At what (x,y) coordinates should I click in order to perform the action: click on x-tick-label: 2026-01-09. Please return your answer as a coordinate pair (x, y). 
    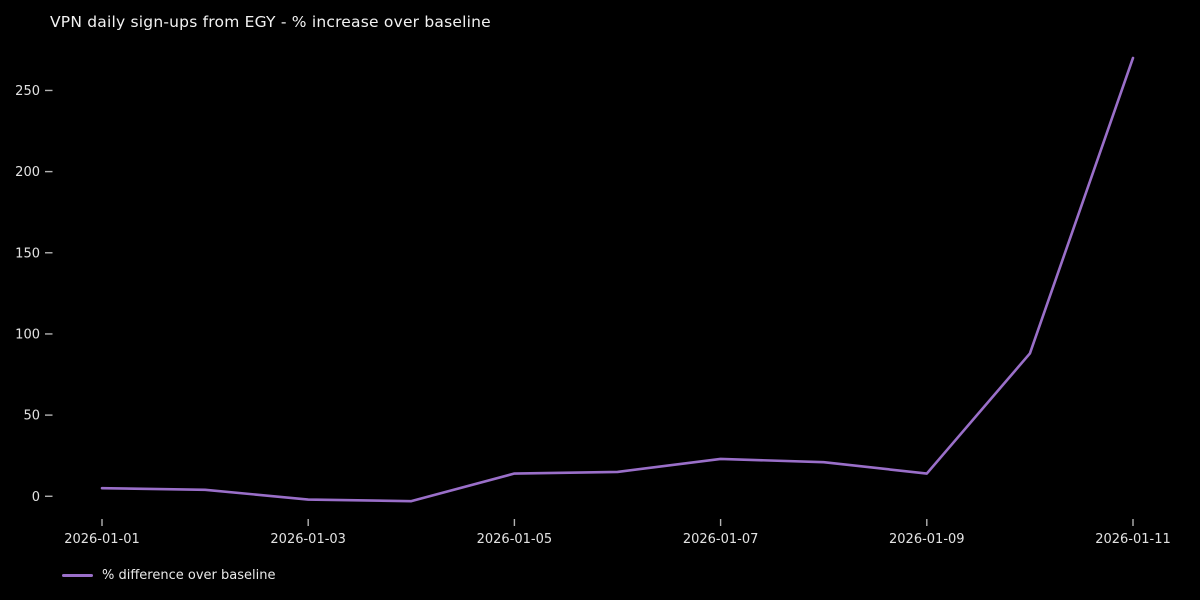
    Looking at the image, I should click on (927, 539).